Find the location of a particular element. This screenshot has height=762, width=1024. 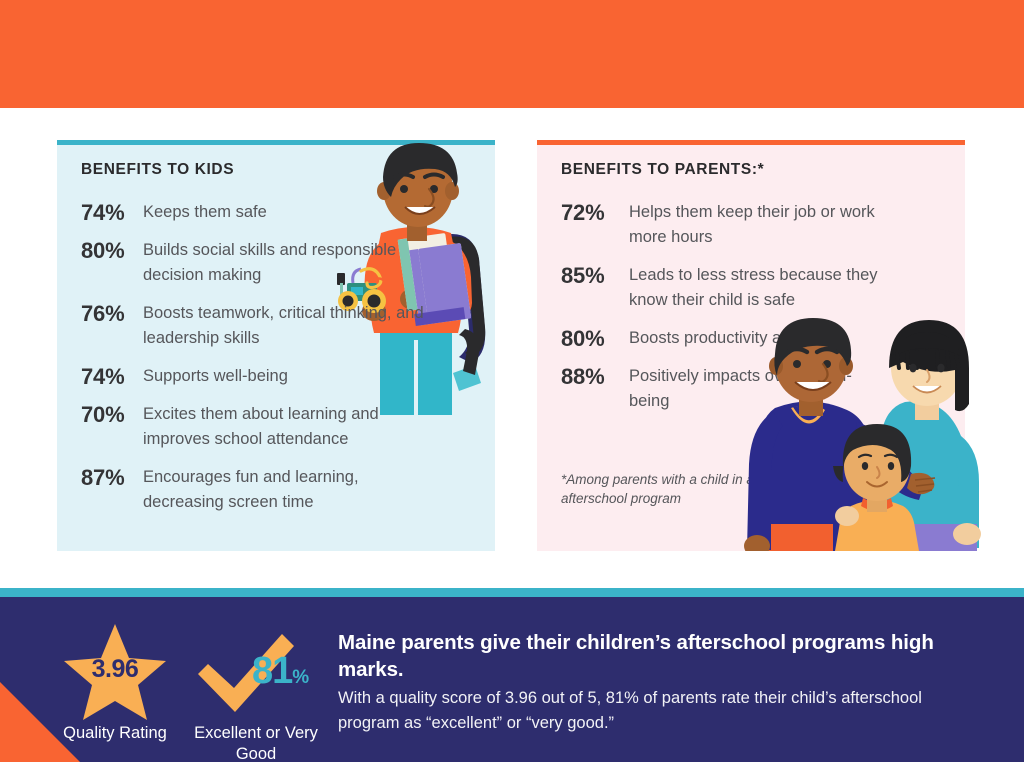

stat-percent: 72% is located at coordinates (583, 212).